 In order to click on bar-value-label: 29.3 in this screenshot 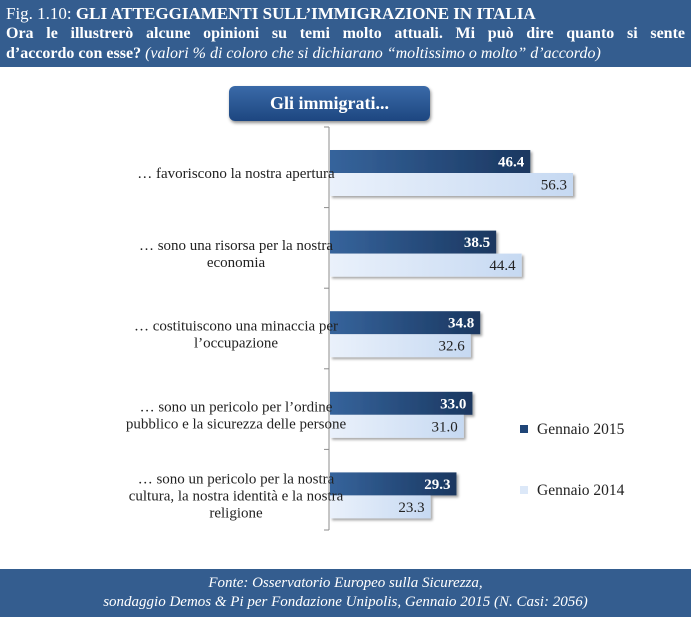, I will do `click(437, 485)`.